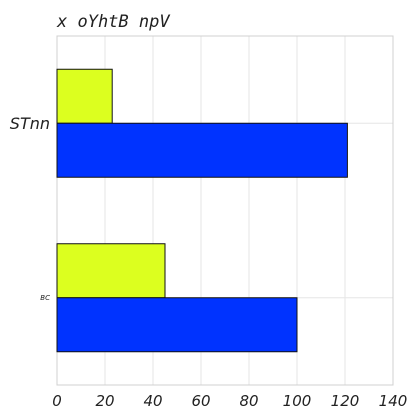 This screenshot has width=420, height=420. Describe the element at coordinates (248, 401) in the screenshot. I see `x-tick-label: 80` at that location.